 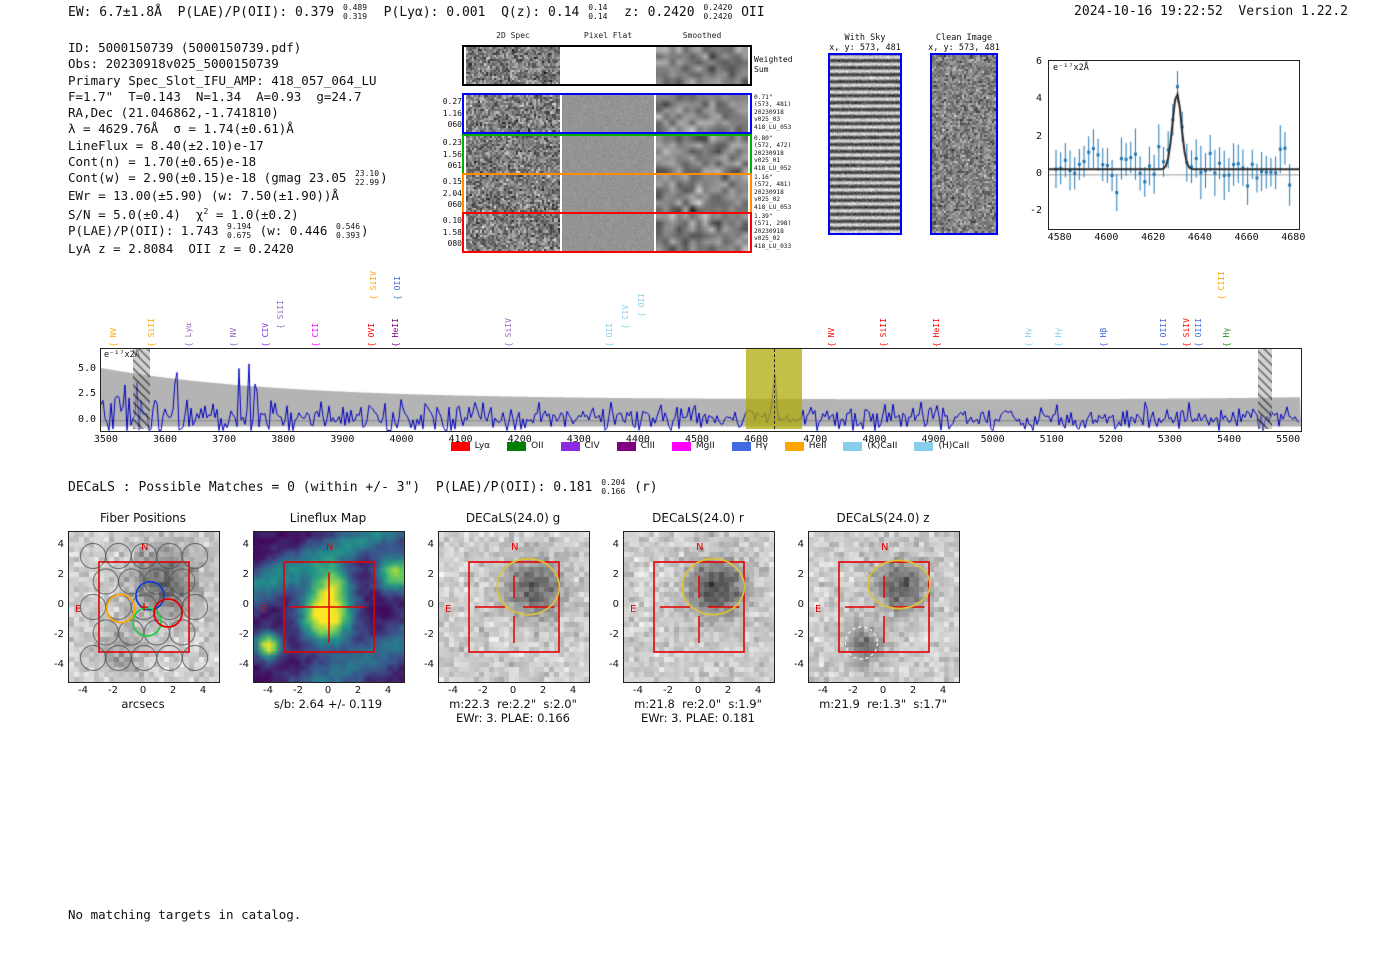 I want to click on cutout-right-value: 20230918, so click(x=769, y=192).